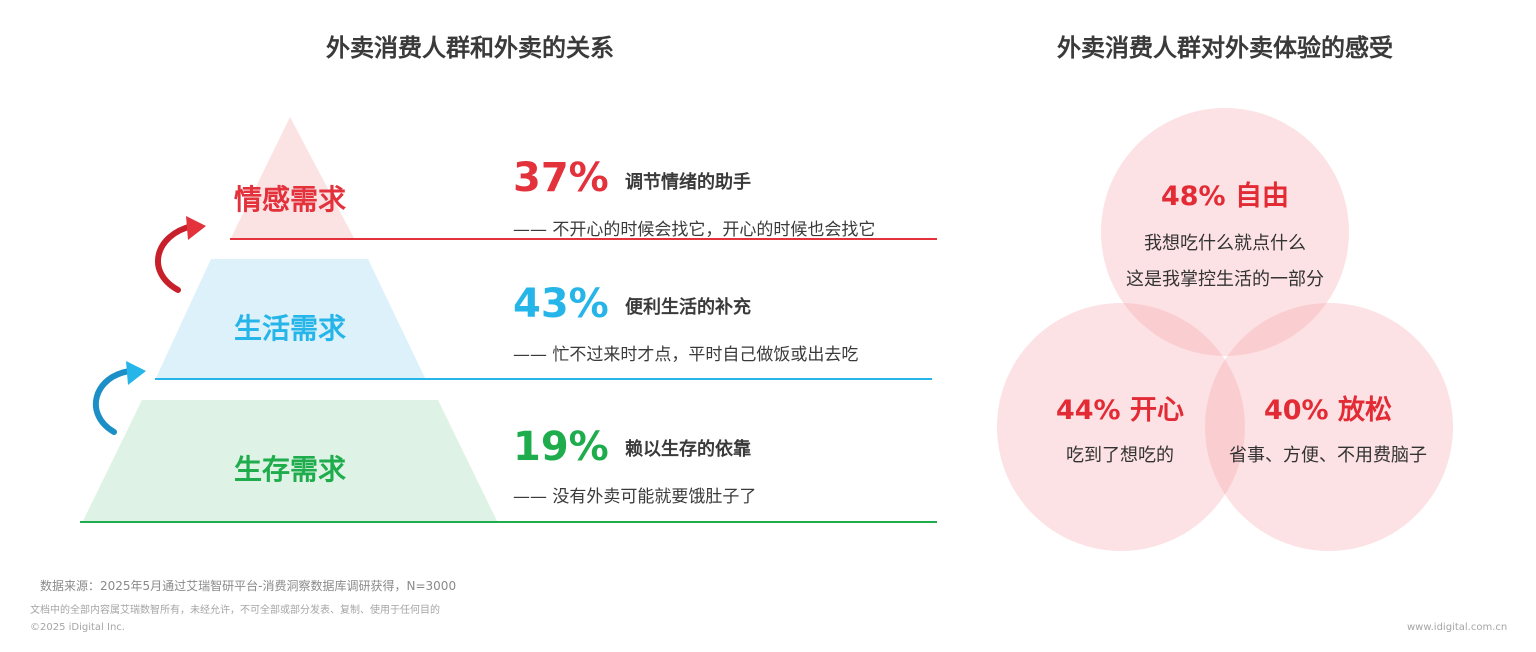  What do you see at coordinates (561, 178) in the screenshot?
I see `percent-emotional: 37%` at bounding box center [561, 178].